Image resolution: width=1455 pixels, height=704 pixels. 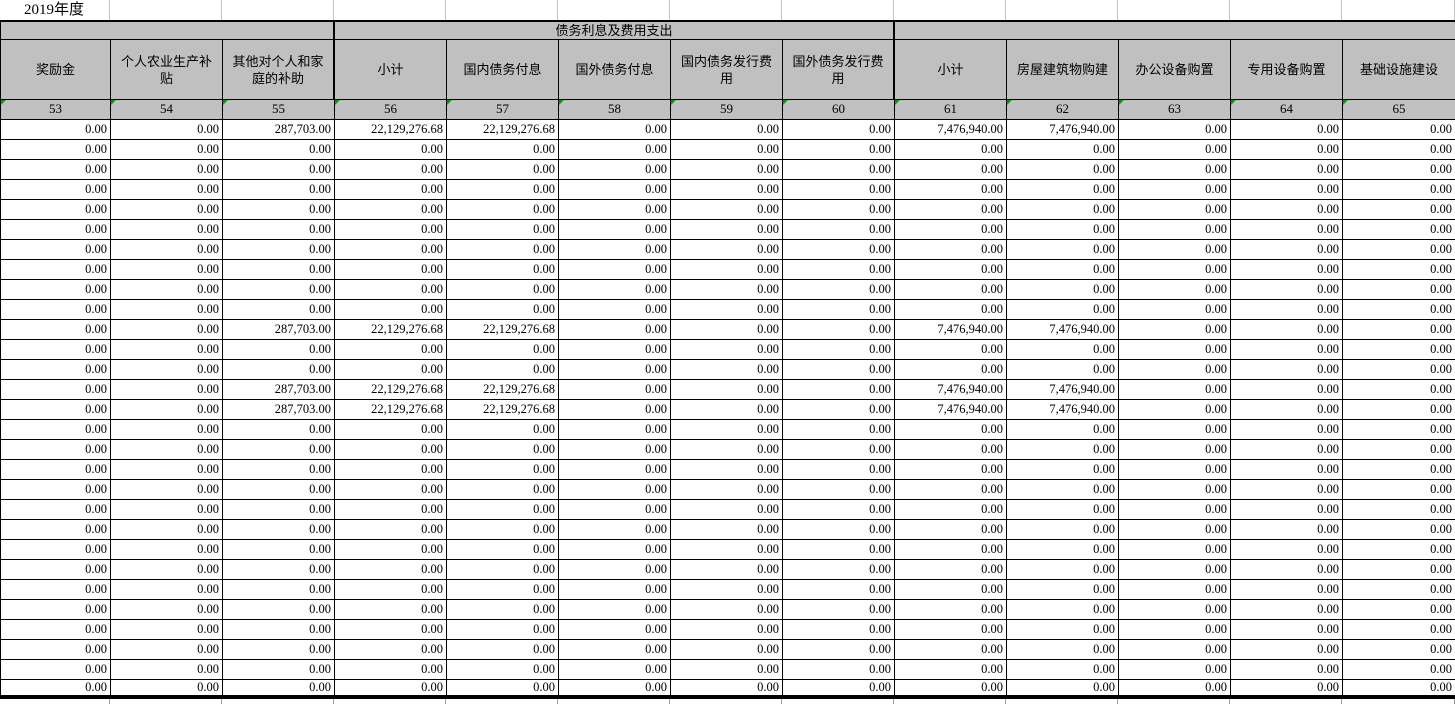 I want to click on column-header-56: 小计, so click(x=391, y=70).